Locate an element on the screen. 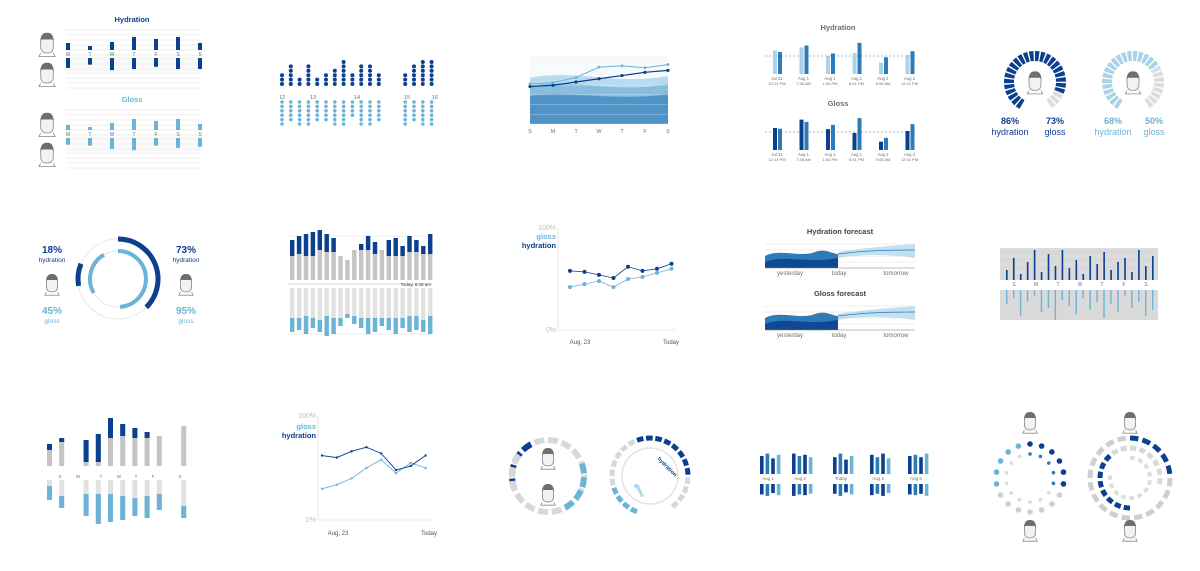 This screenshot has height=571, width=1200. metric-label: gloss is located at coordinates (186, 321).